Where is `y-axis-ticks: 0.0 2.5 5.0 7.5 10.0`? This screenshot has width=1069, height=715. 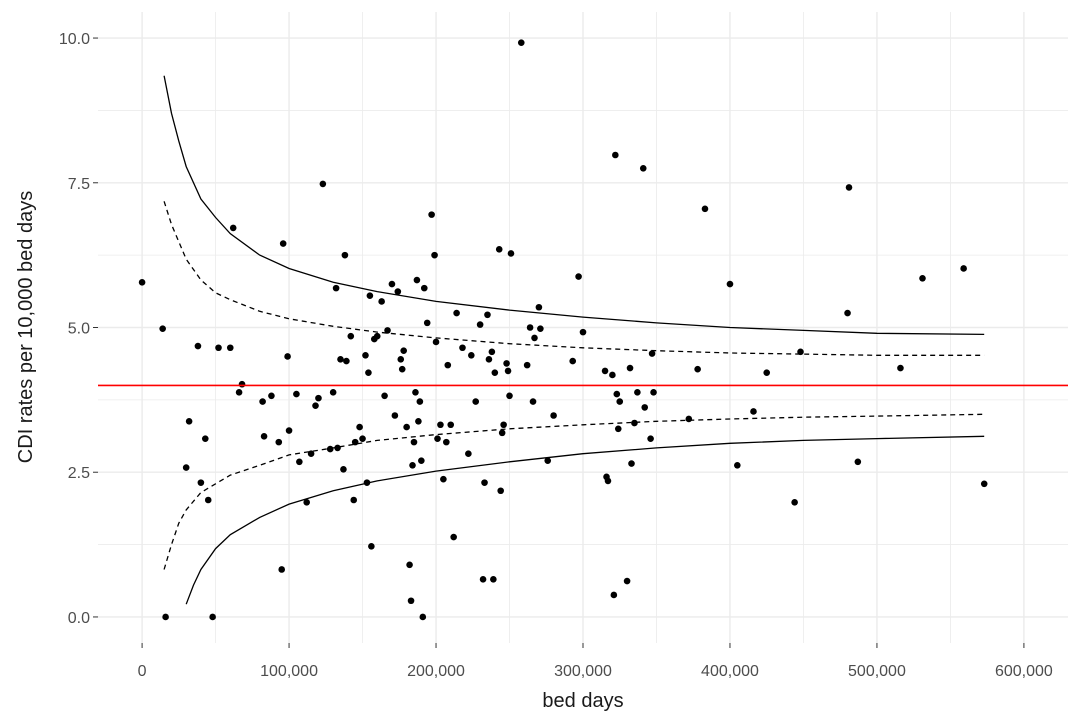
y-axis-ticks: 0.0 2.5 5.0 7.5 10.0 is located at coordinates (78, 329).